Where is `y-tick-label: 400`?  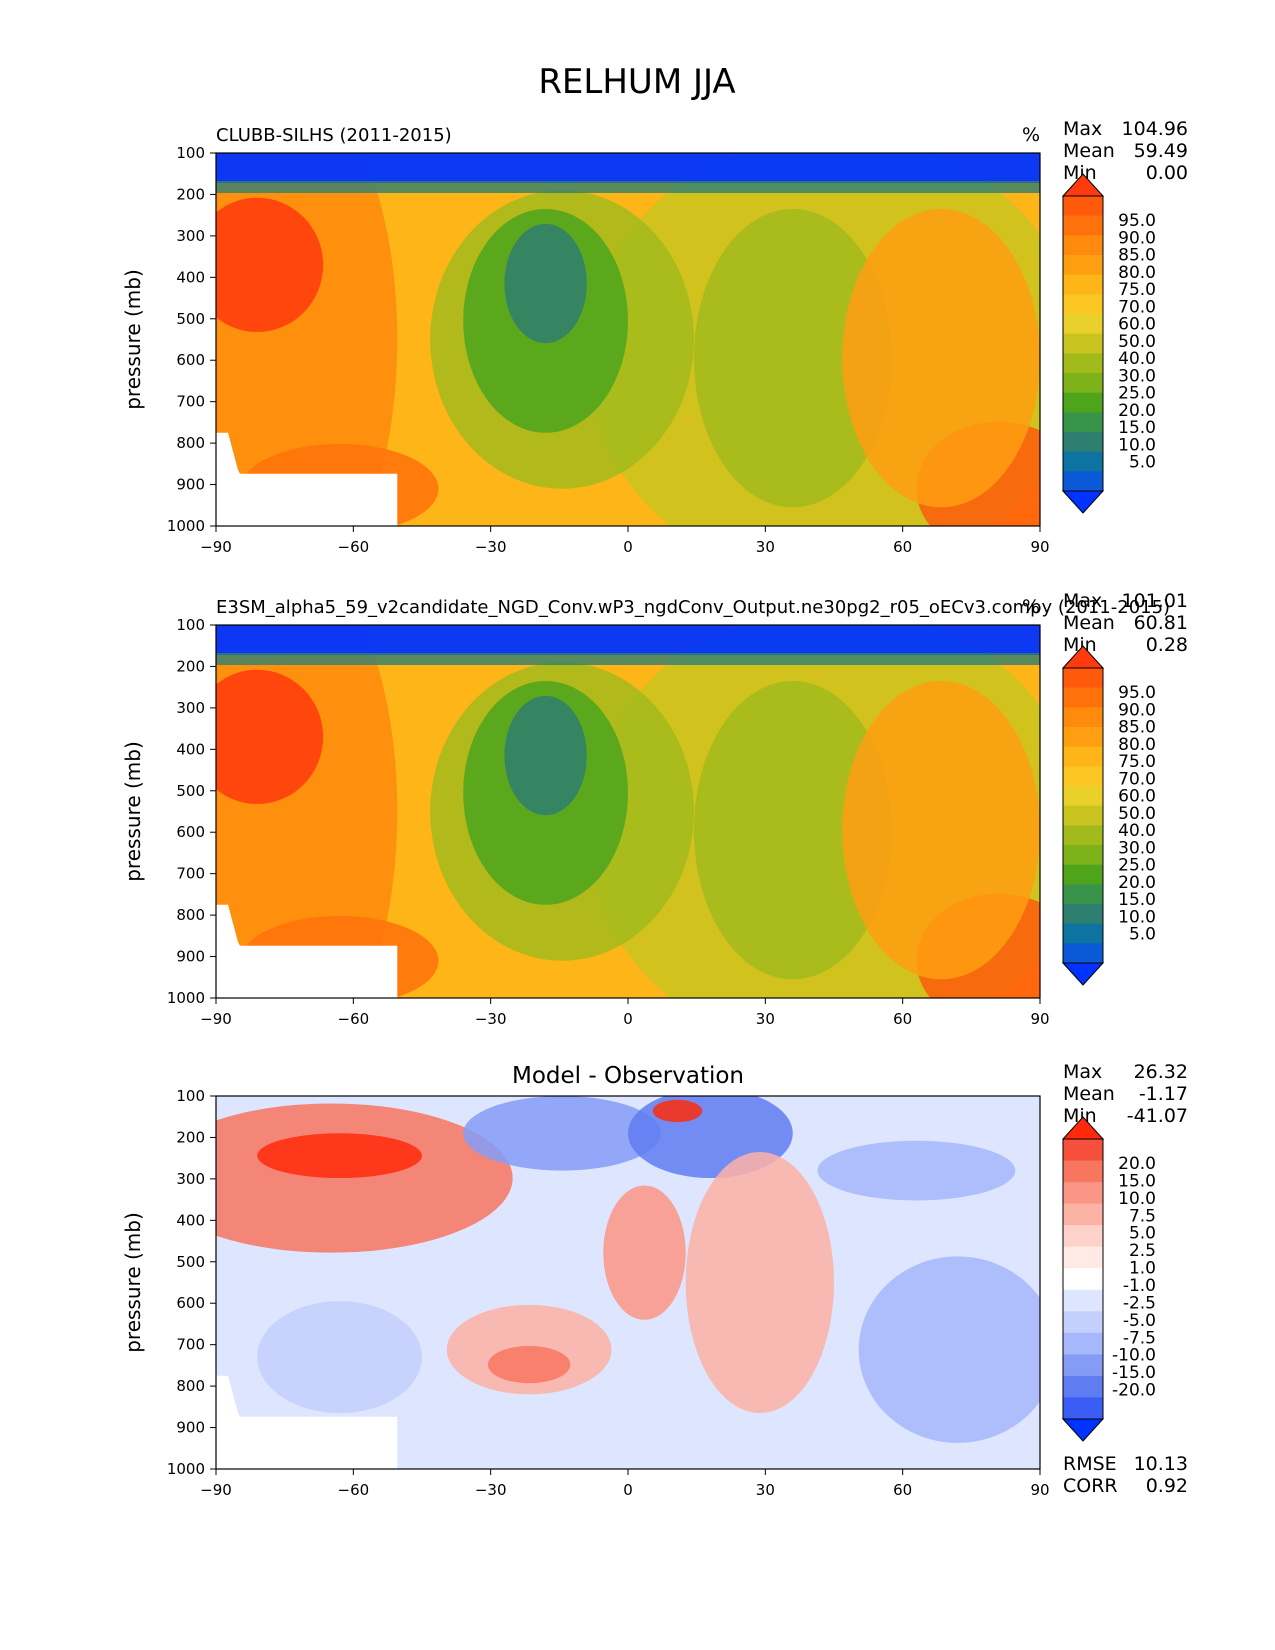
y-tick-label: 400 is located at coordinates (190, 749).